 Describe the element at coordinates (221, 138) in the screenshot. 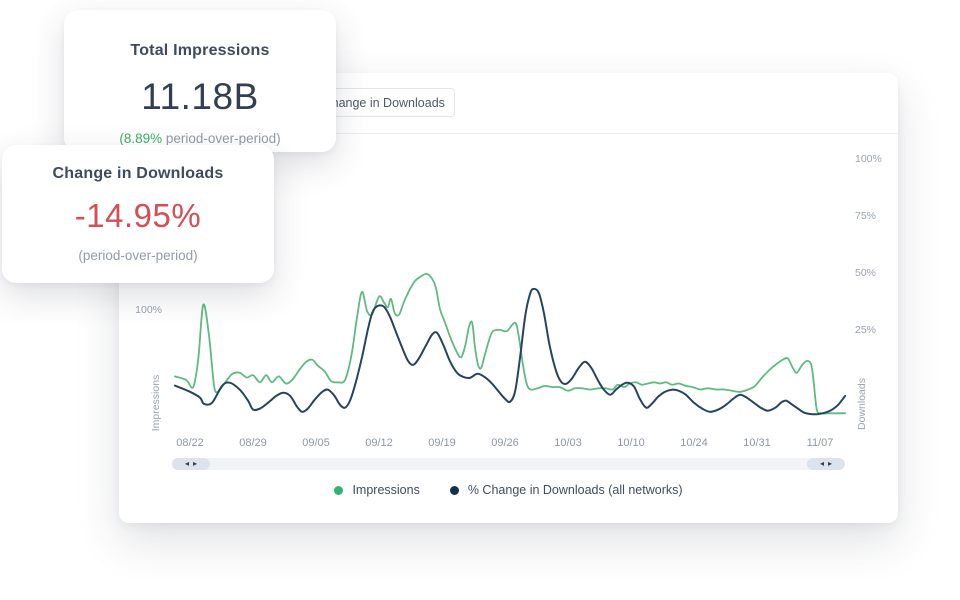

I see `kpi-delta-caption: period-over-period)` at that location.